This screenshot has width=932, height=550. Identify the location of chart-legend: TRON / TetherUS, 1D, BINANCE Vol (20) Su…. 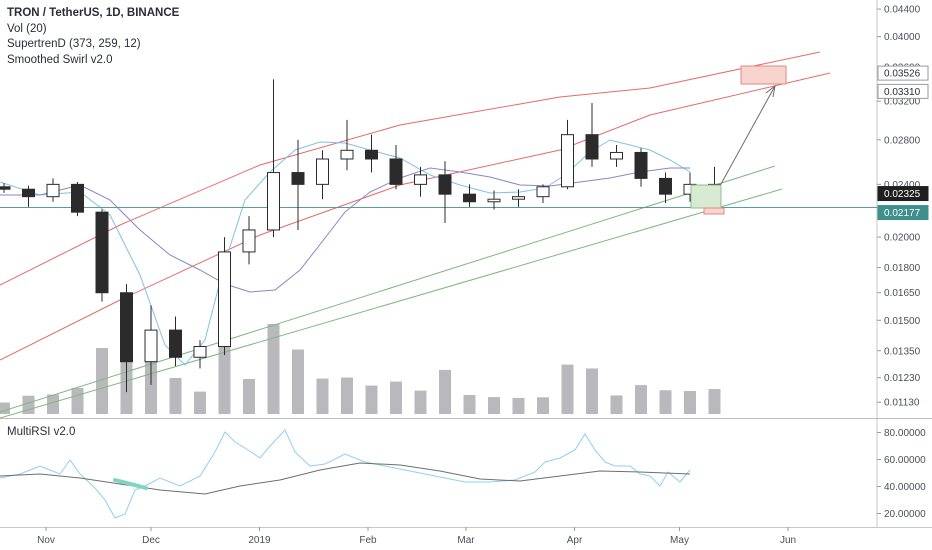
(93, 37).